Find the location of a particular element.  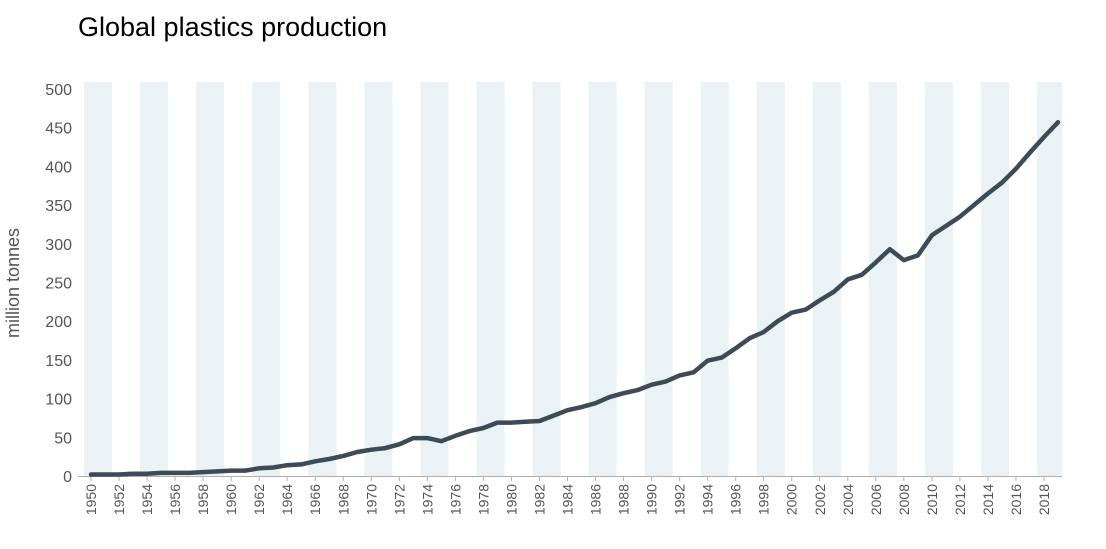

y-tick-label: 50 is located at coordinates (63, 438).